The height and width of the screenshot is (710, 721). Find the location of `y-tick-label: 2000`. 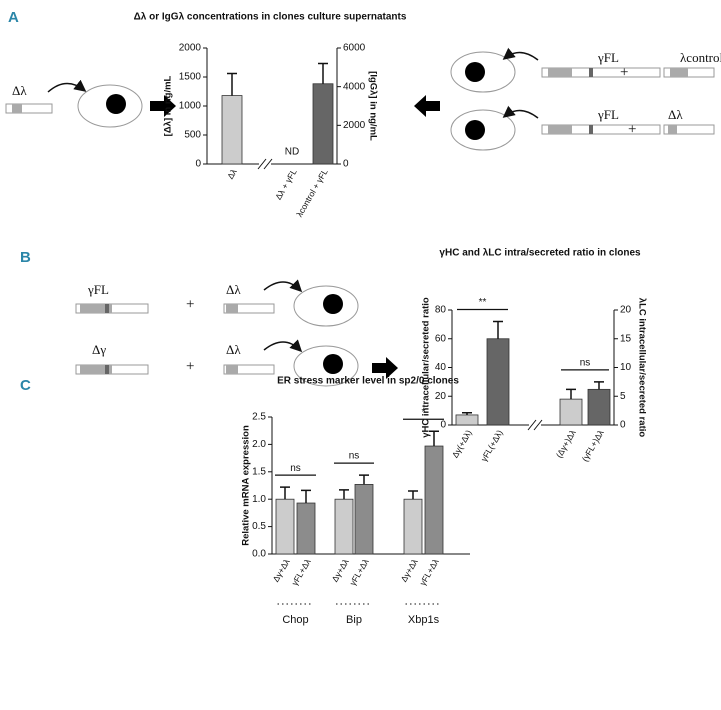

y-tick-label: 2000 is located at coordinates (190, 48).